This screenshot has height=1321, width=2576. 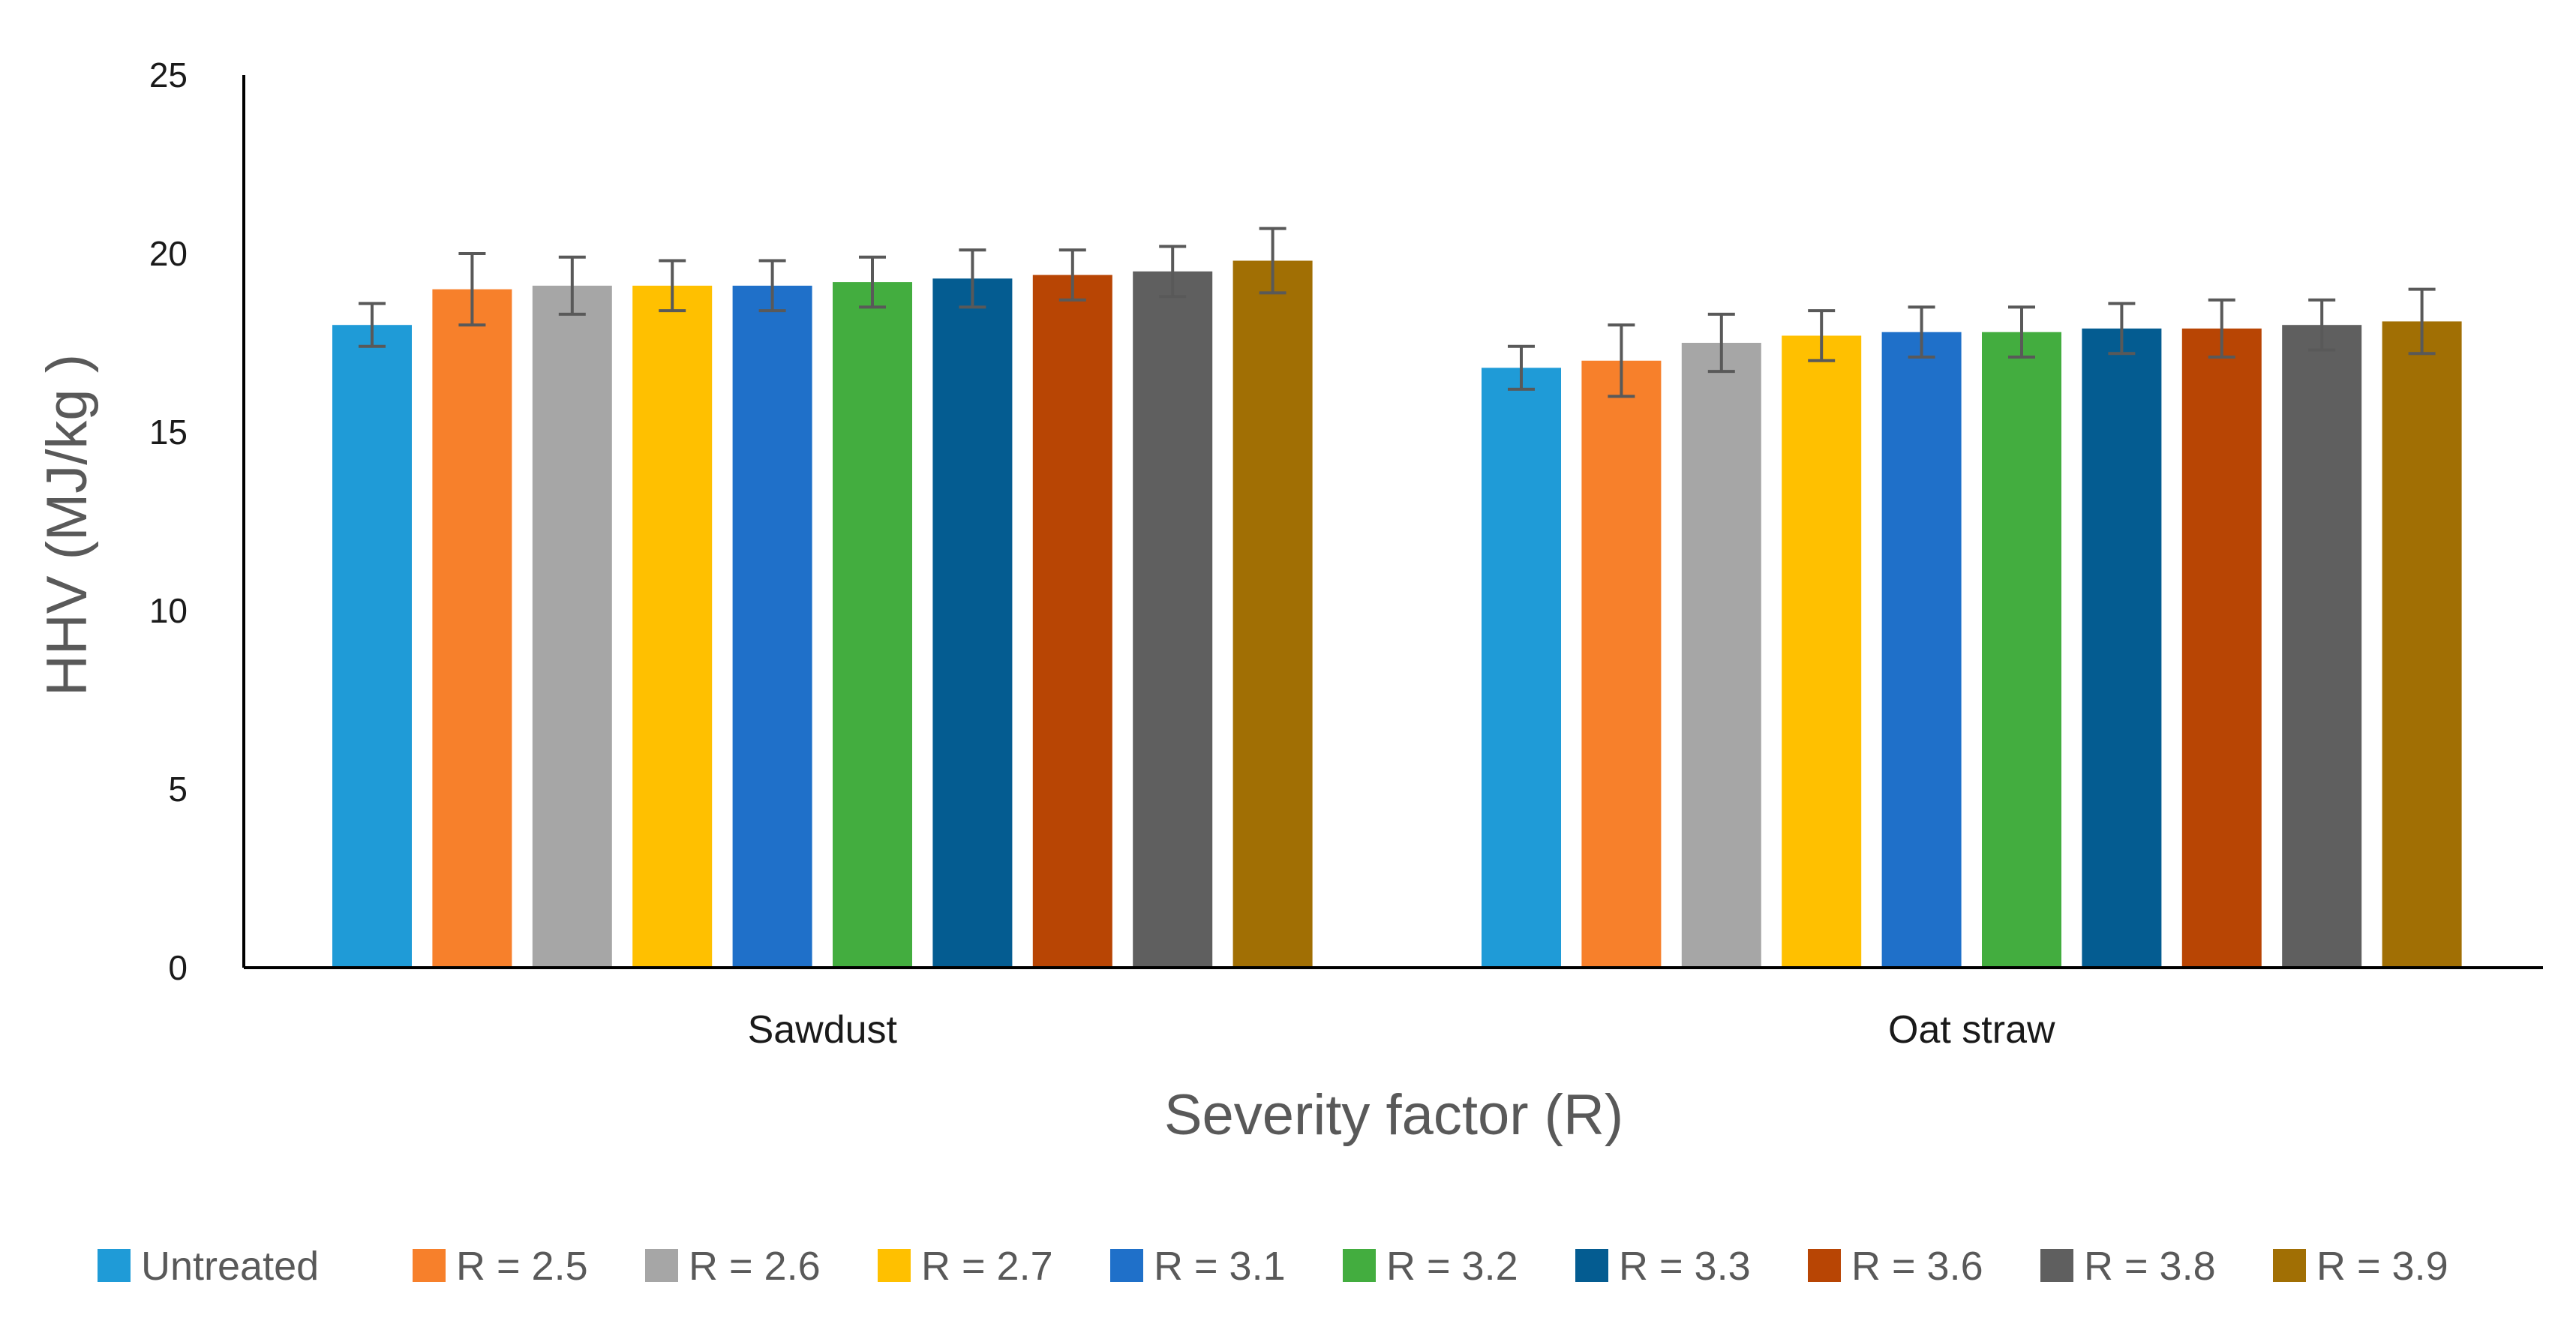 I want to click on category-label: Sawdust, so click(x=823, y=1030).